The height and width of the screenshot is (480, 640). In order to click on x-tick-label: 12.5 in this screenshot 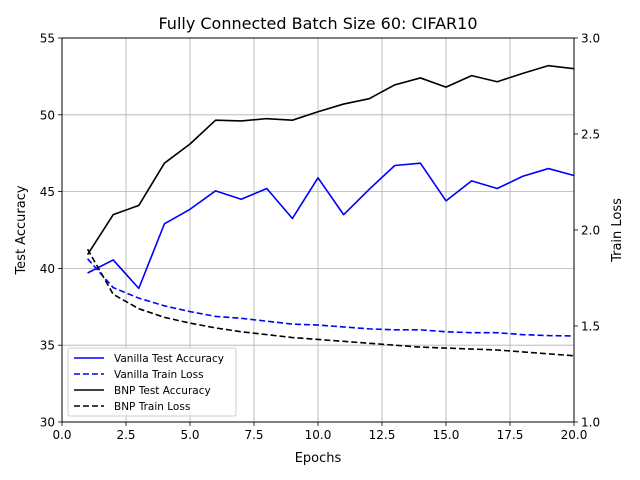, I will do `click(382, 435)`.